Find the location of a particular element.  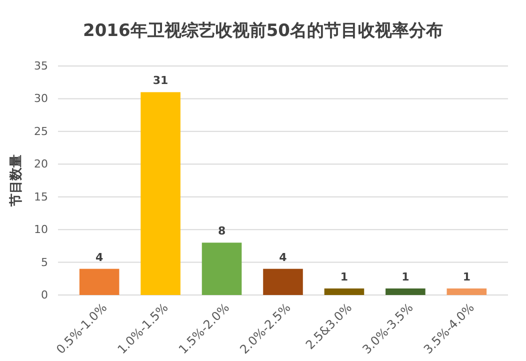

y-tick-label: 20 is located at coordinates (41, 164).